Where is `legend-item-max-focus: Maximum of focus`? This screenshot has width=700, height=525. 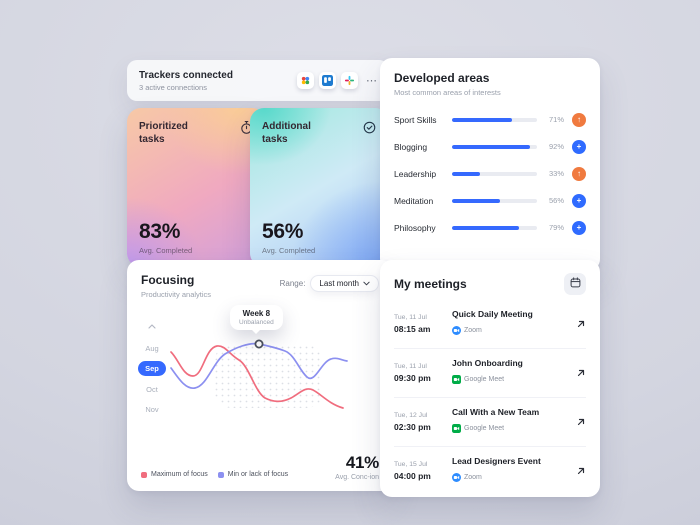
legend-item-max-focus: Maximum of focus is located at coordinates (174, 474).